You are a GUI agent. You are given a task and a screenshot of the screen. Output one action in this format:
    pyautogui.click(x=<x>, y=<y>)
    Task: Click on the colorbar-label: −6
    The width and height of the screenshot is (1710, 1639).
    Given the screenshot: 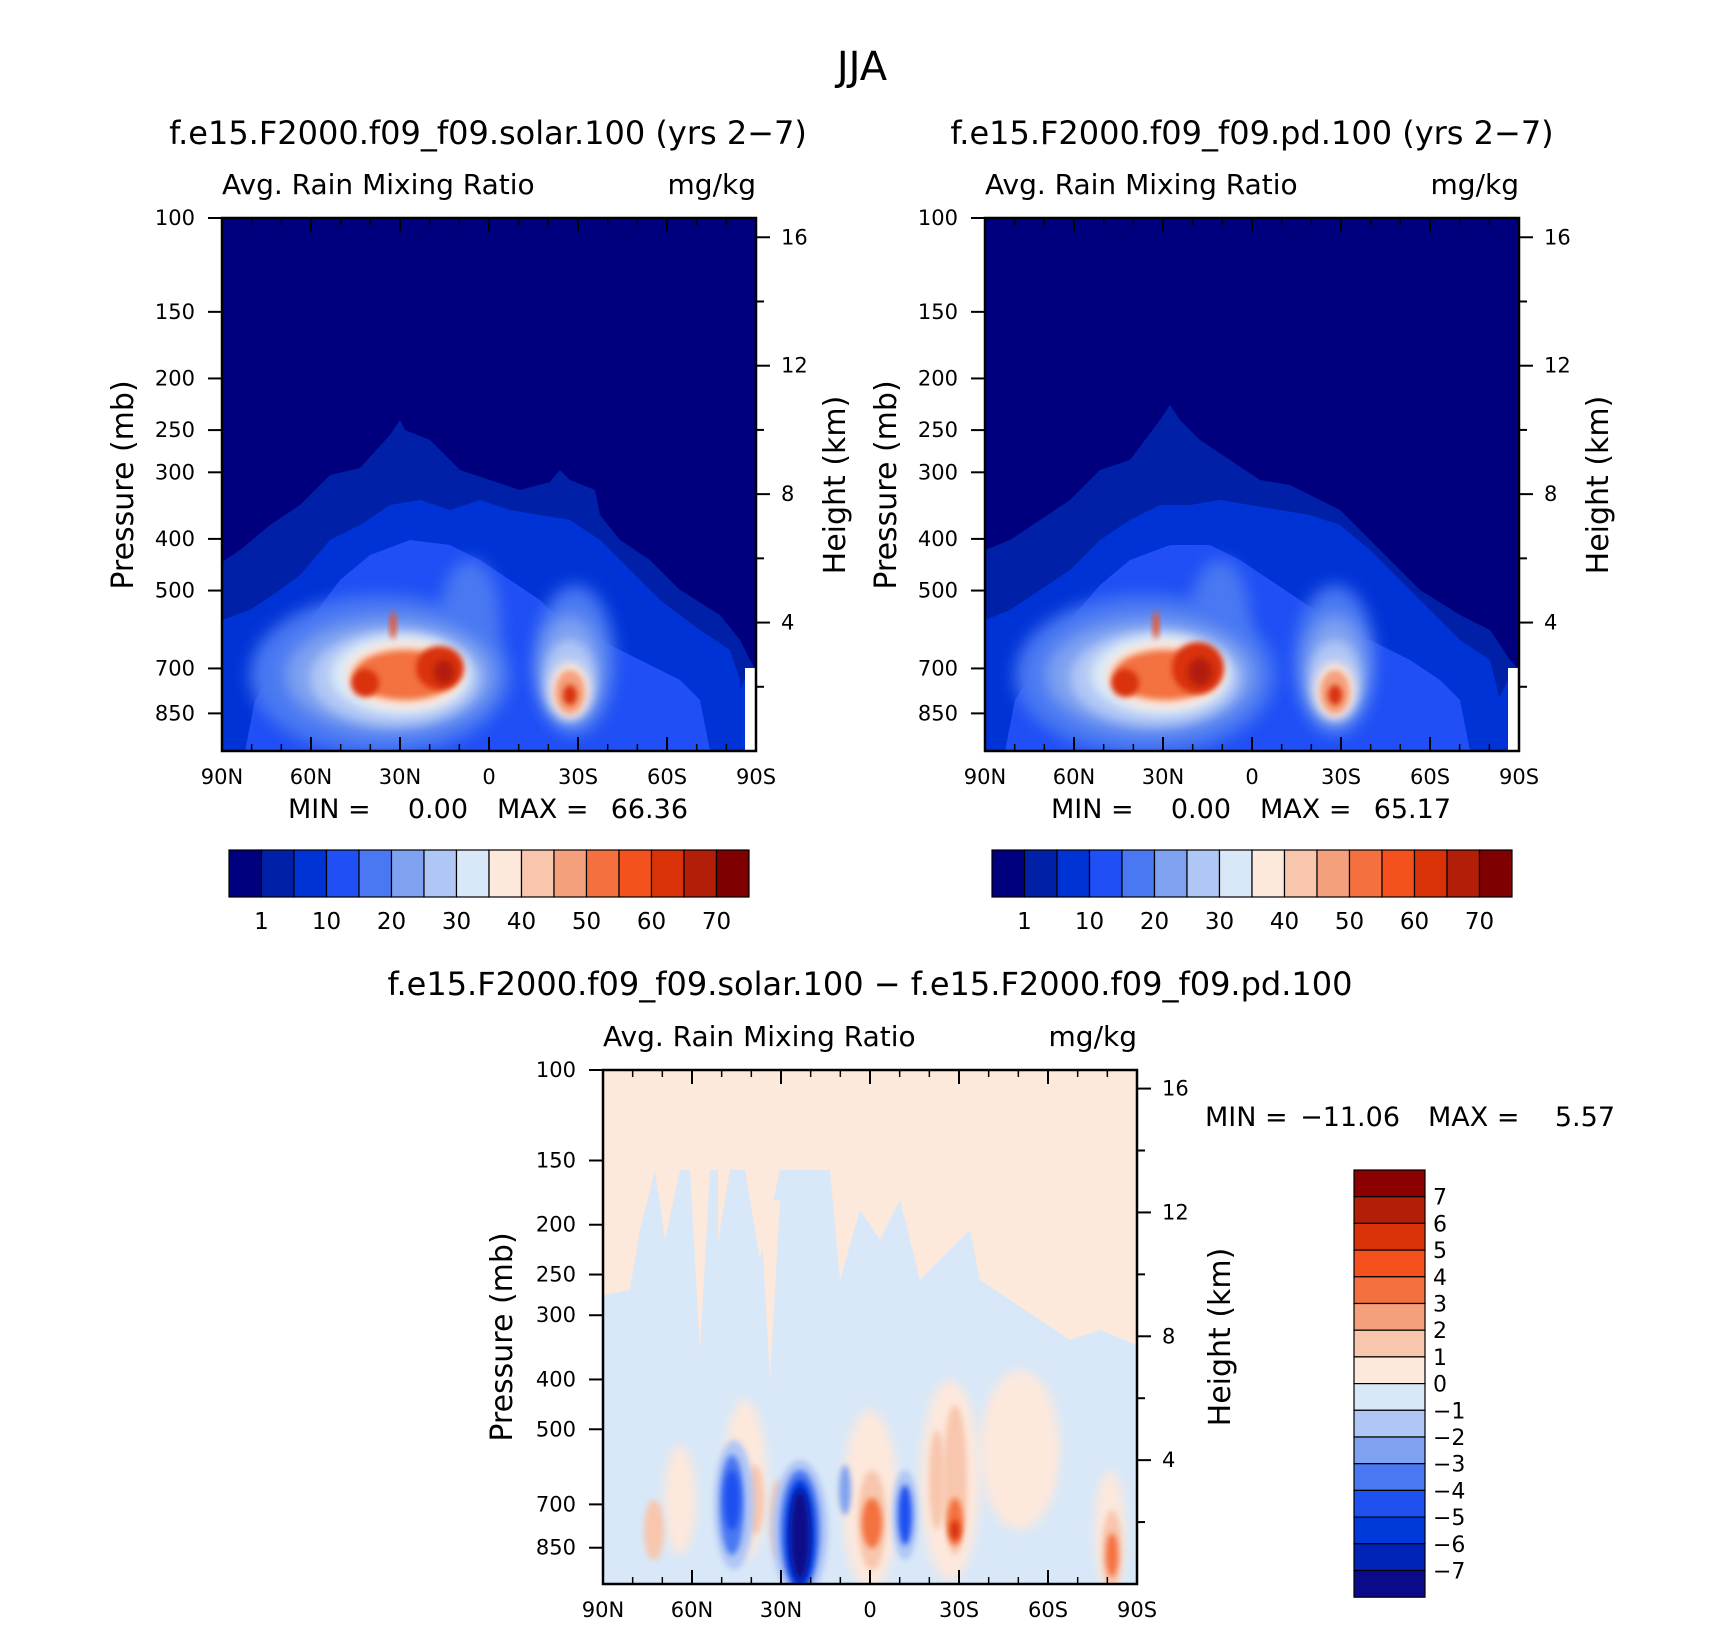 What is the action you would take?
    pyautogui.click(x=1449, y=1545)
    